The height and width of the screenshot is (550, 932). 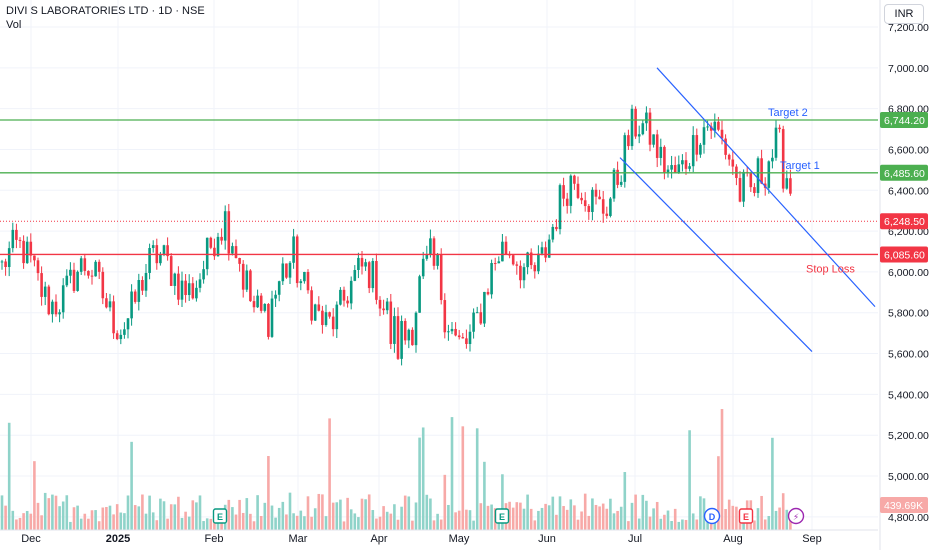 I want to click on volume-indicator-label: Vol, so click(x=14, y=25).